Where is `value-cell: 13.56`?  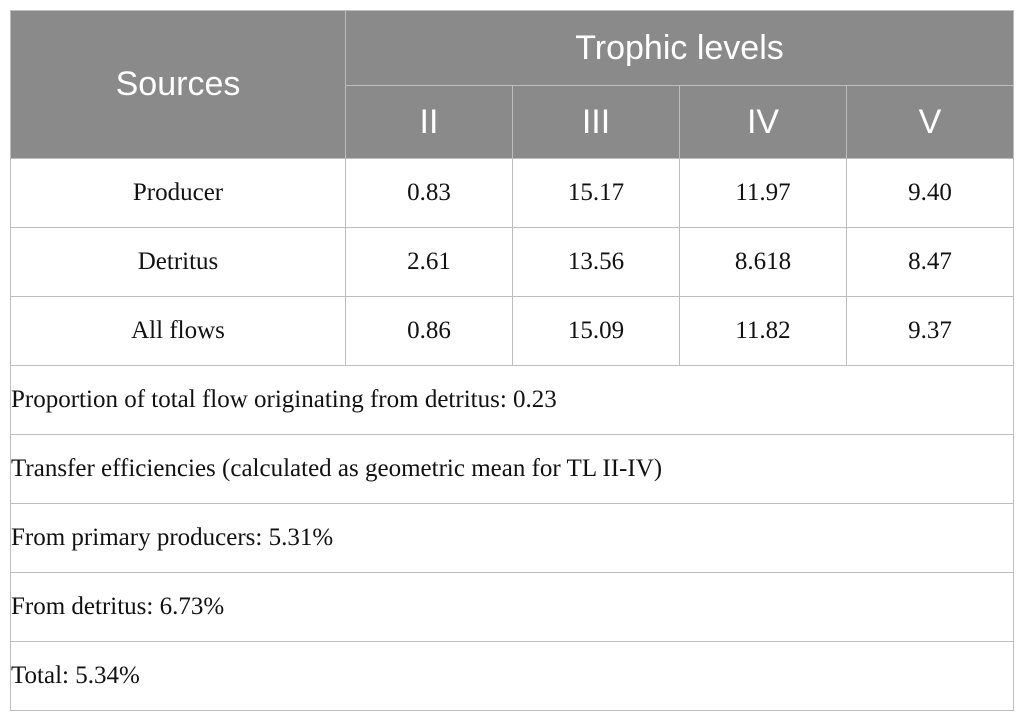
value-cell: 13.56 is located at coordinates (596, 262).